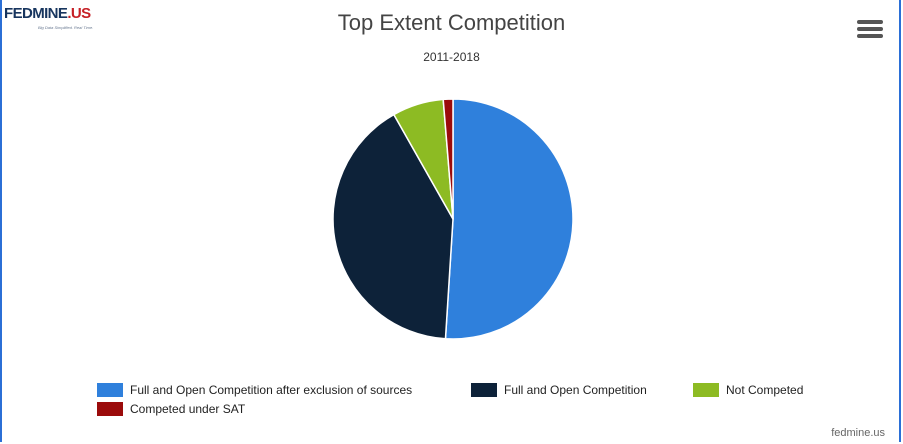 This screenshot has height=444, width=903. I want to click on legend-label: Not Competed, so click(765, 390).